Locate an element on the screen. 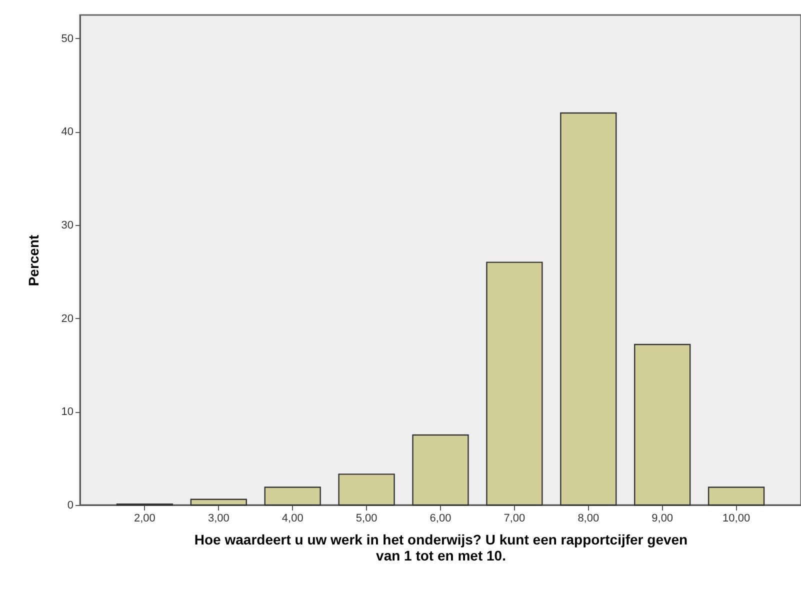 The width and height of the screenshot is (801, 589). x-tick-label: 10,00 is located at coordinates (736, 518).